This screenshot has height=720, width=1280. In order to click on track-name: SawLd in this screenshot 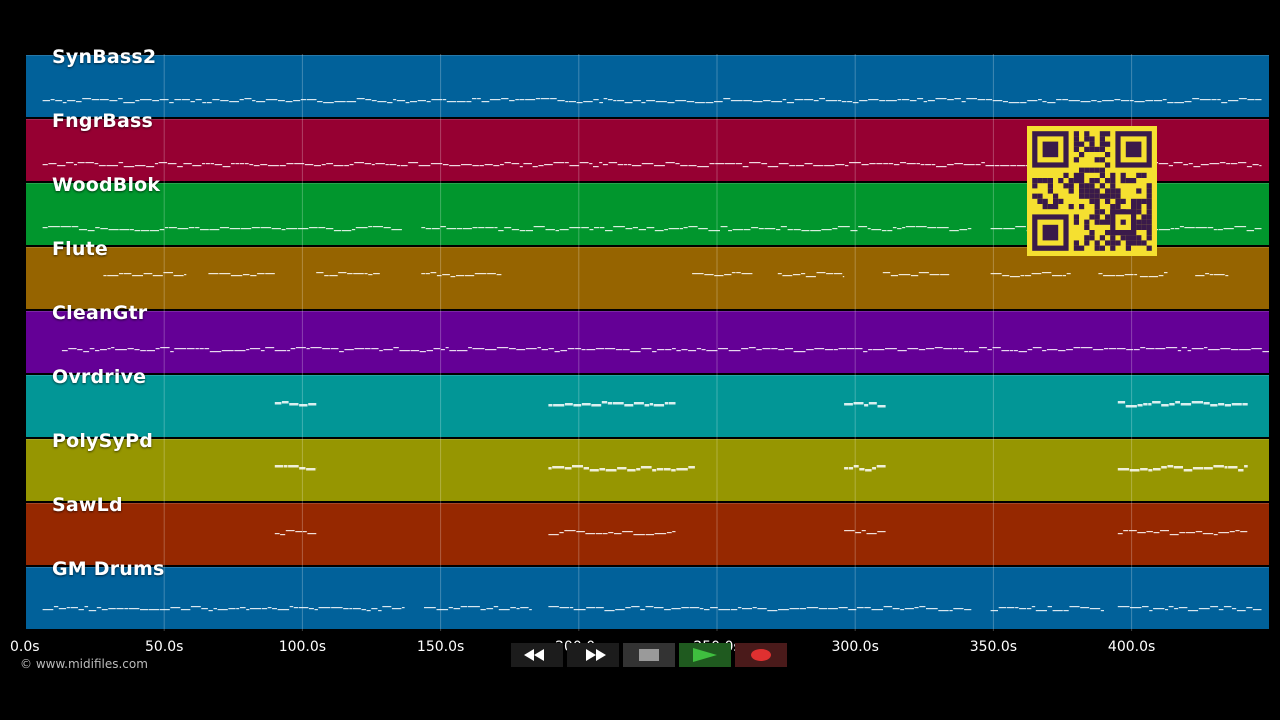, I will do `click(87, 505)`.